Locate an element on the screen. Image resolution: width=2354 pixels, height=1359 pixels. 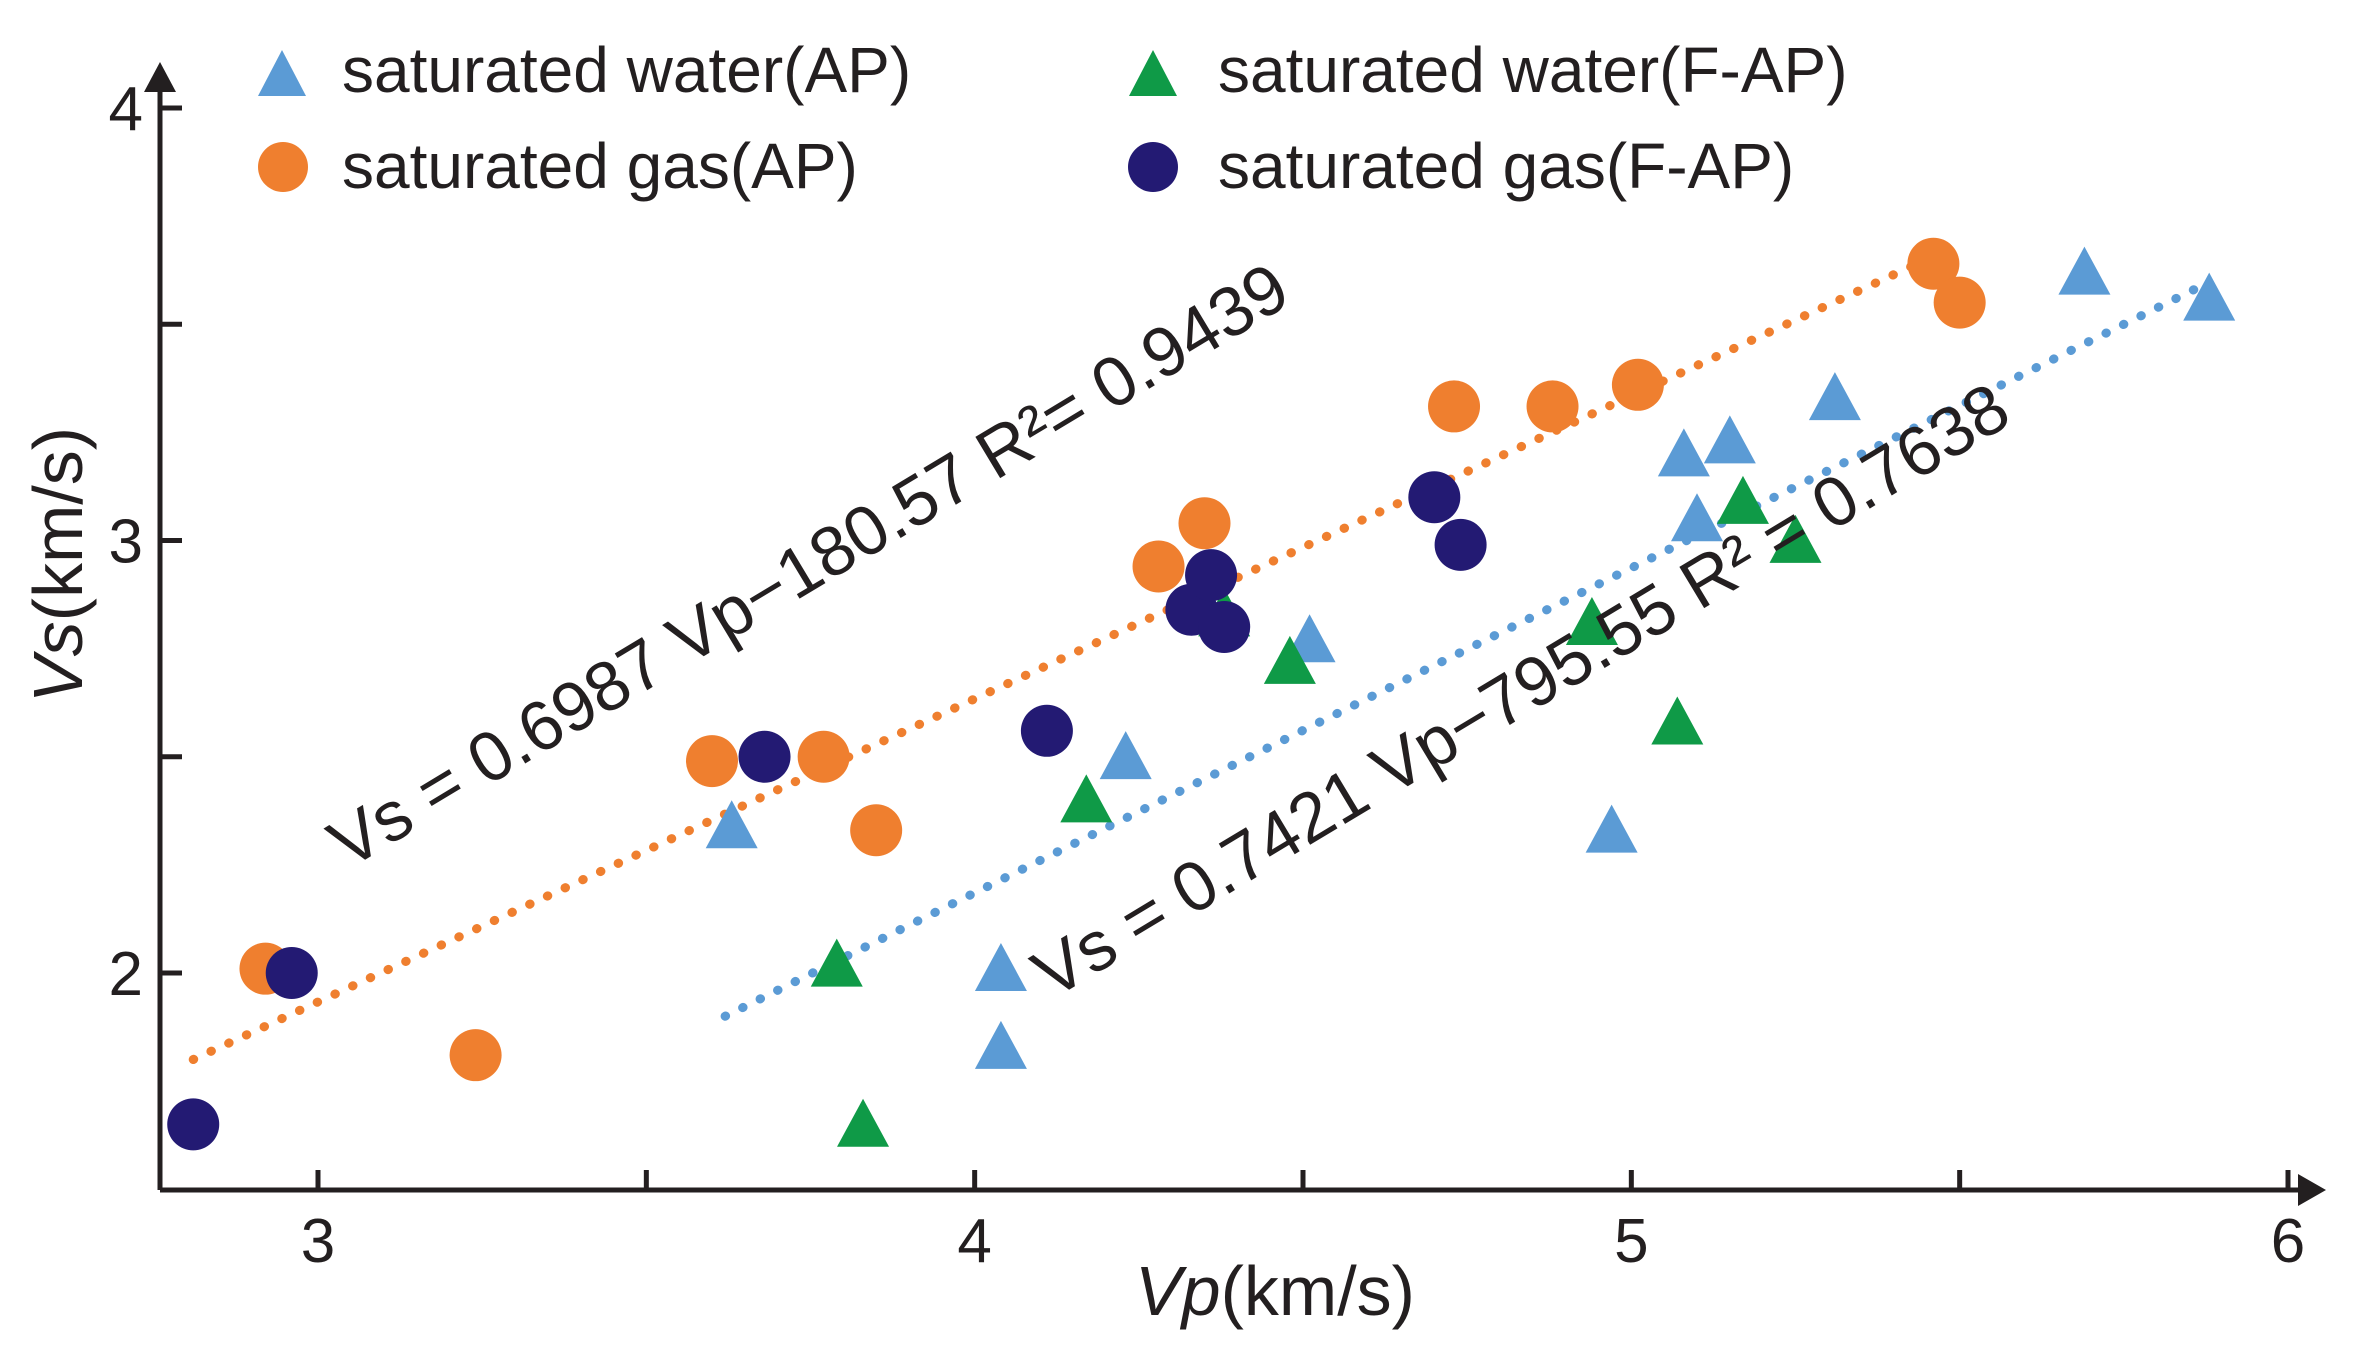
y-ticks: 2 3 4 is located at coordinates (145, 542).